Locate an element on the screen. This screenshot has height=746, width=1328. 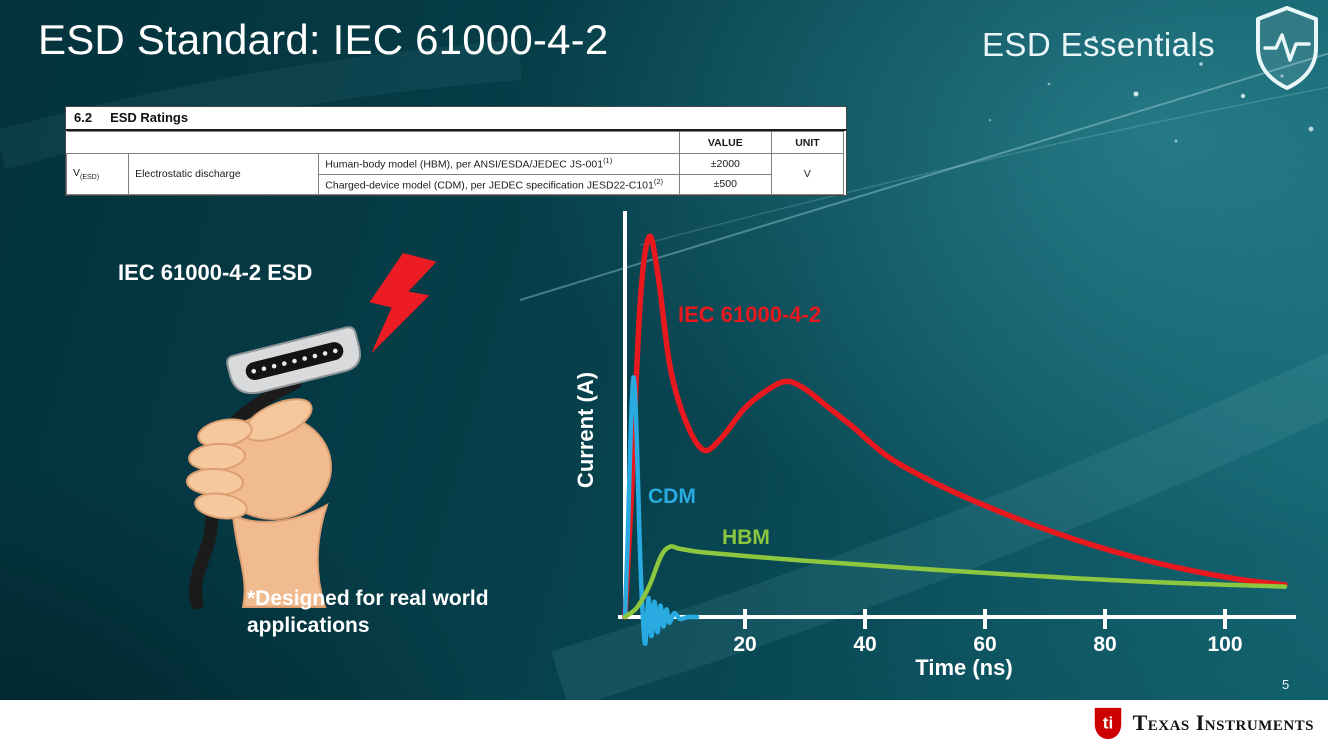
footnote-text: *Designed for real world applications is located at coordinates (368, 612).